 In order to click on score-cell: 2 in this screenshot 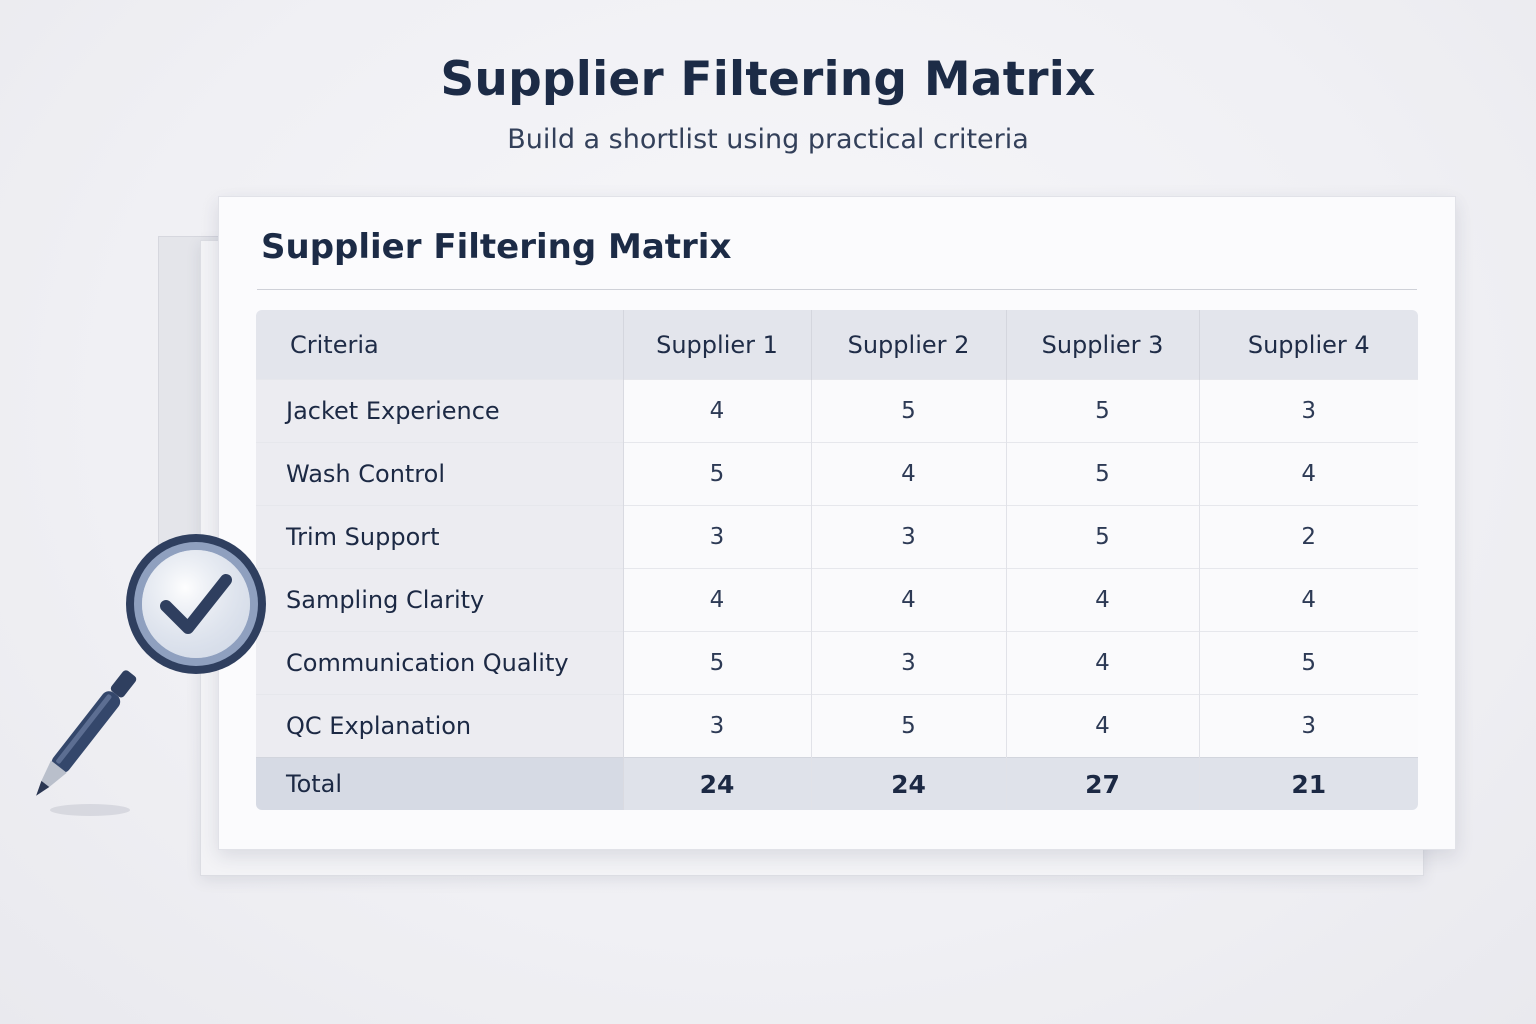, I will do `click(1308, 537)`.